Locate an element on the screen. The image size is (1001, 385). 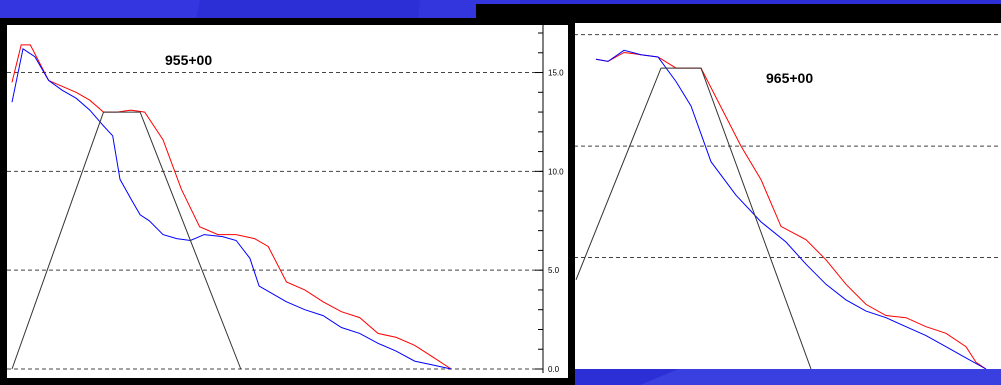
y-tick-label: 10.0 is located at coordinates (556, 171).